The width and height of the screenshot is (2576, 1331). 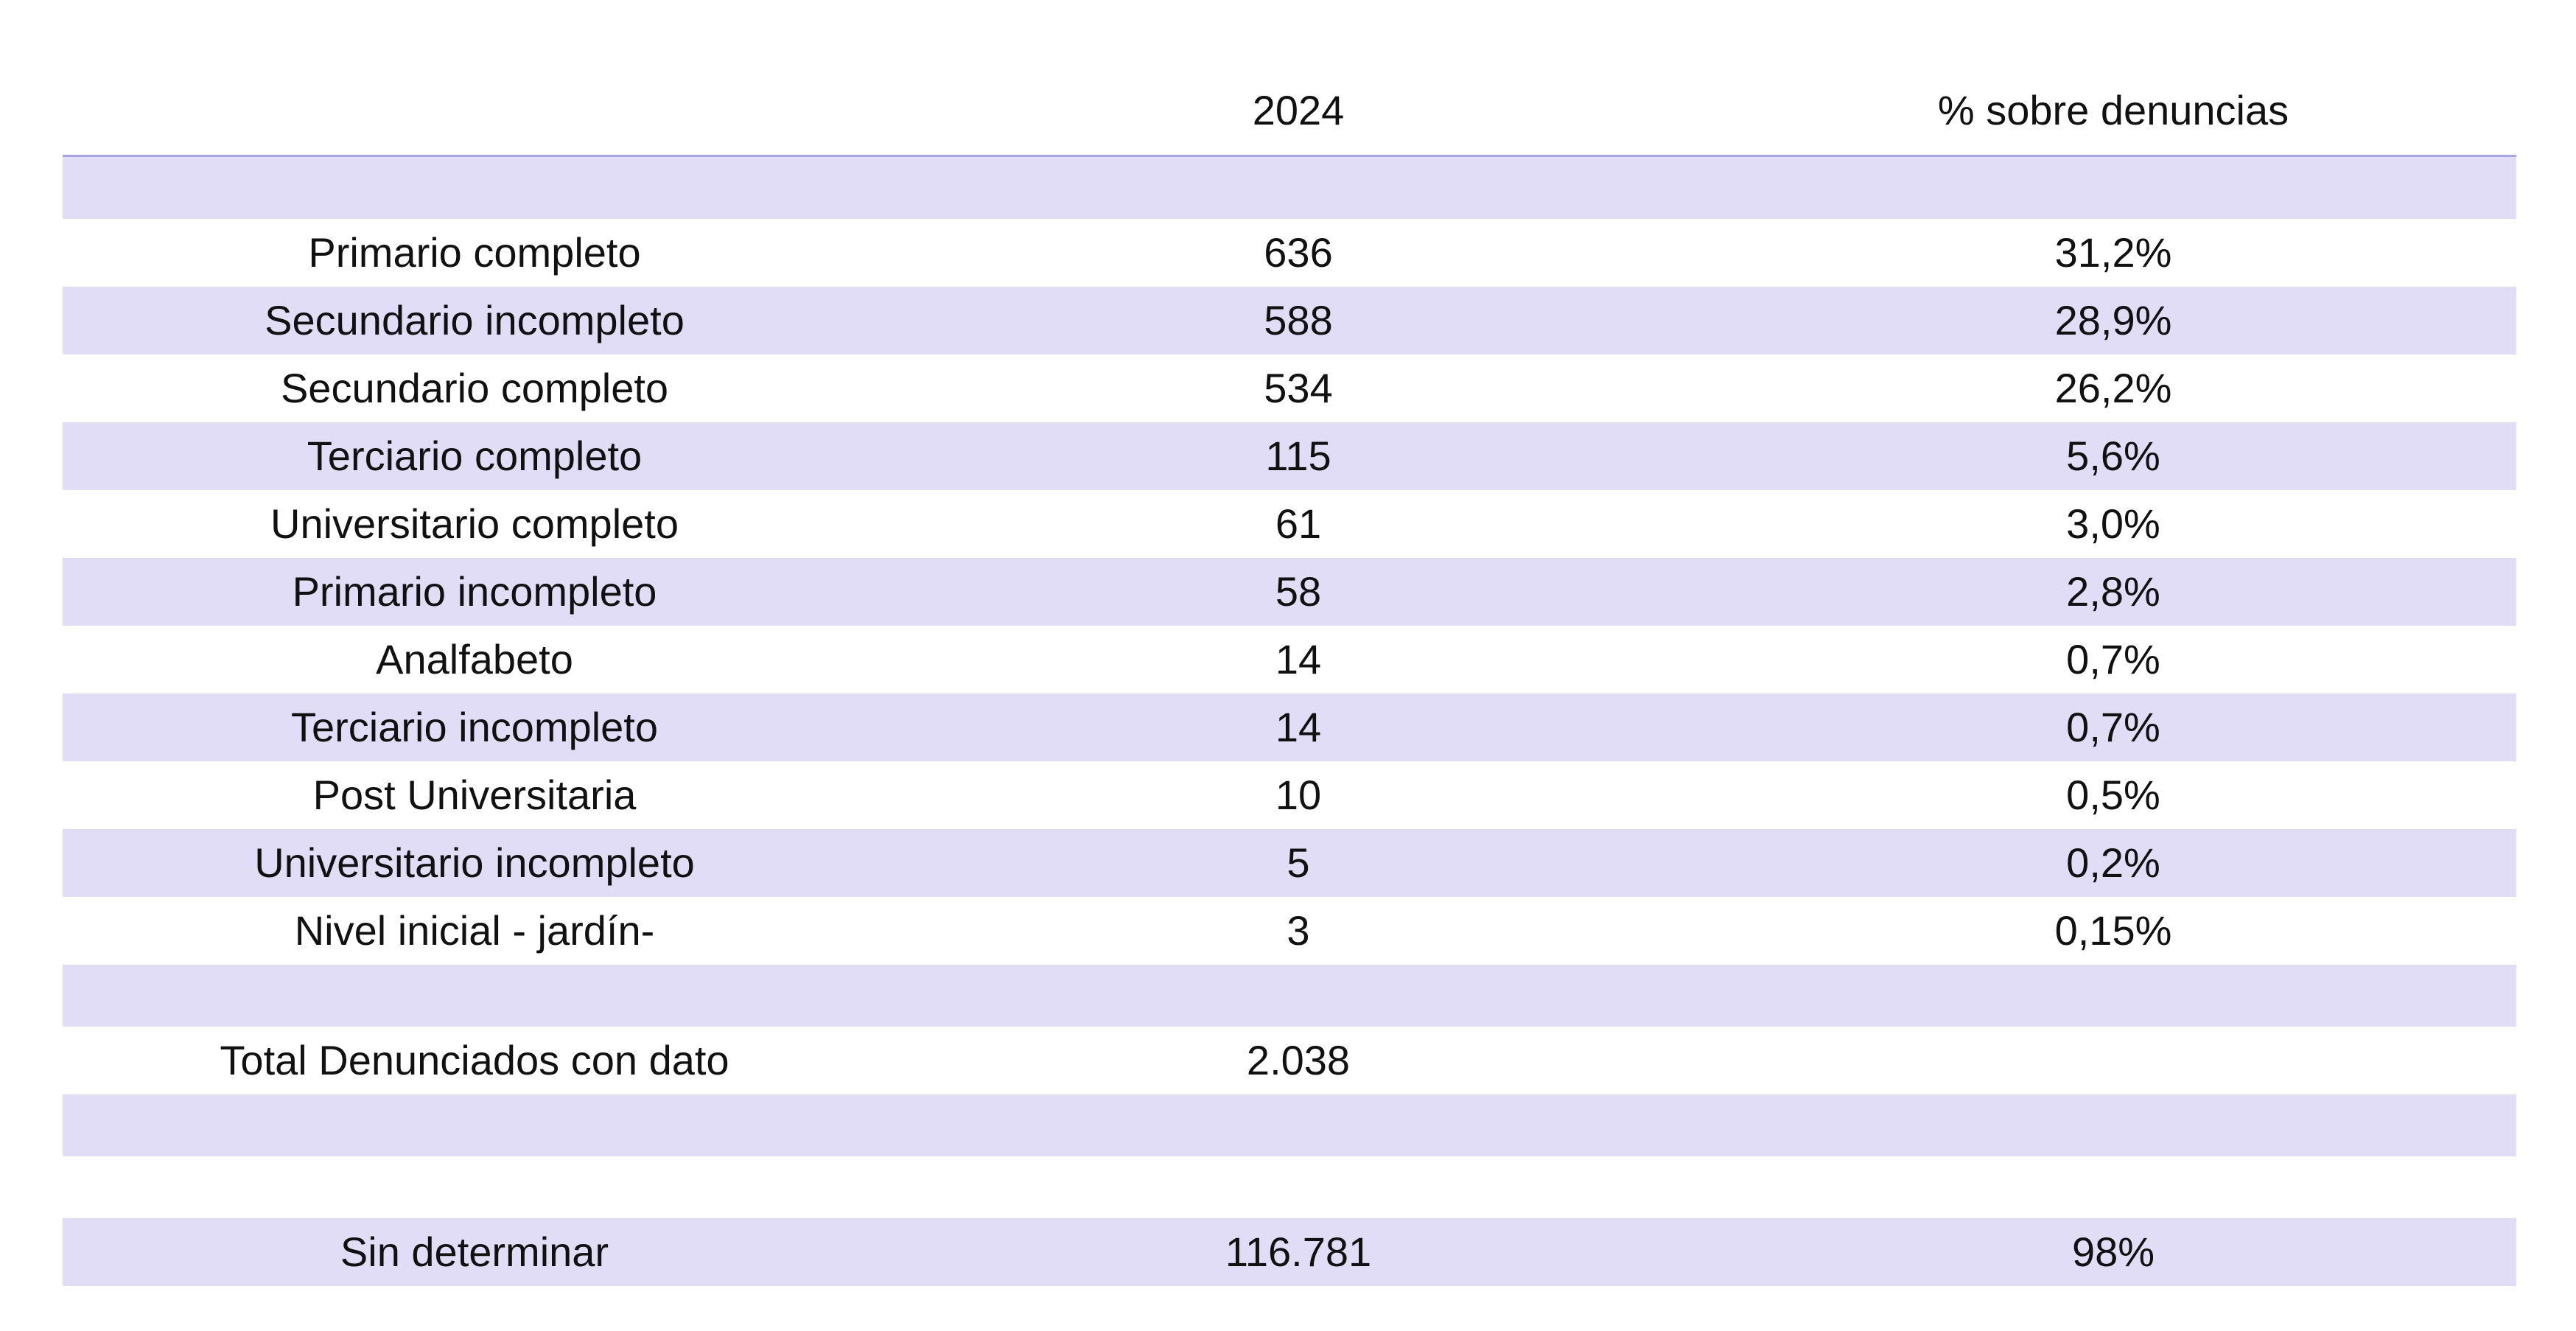 I want to click on row-pct: 31,2%, so click(x=2113, y=252).